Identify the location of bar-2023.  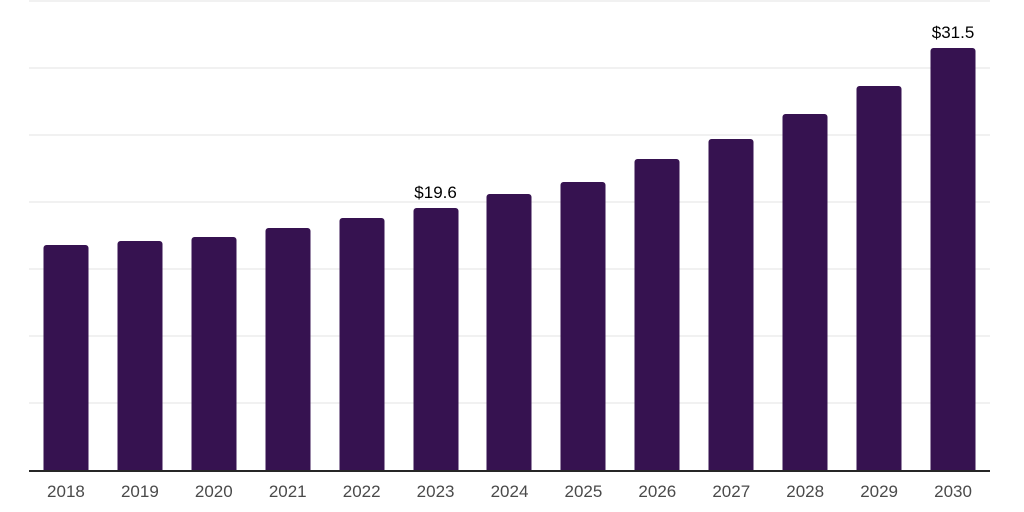
(436, 338).